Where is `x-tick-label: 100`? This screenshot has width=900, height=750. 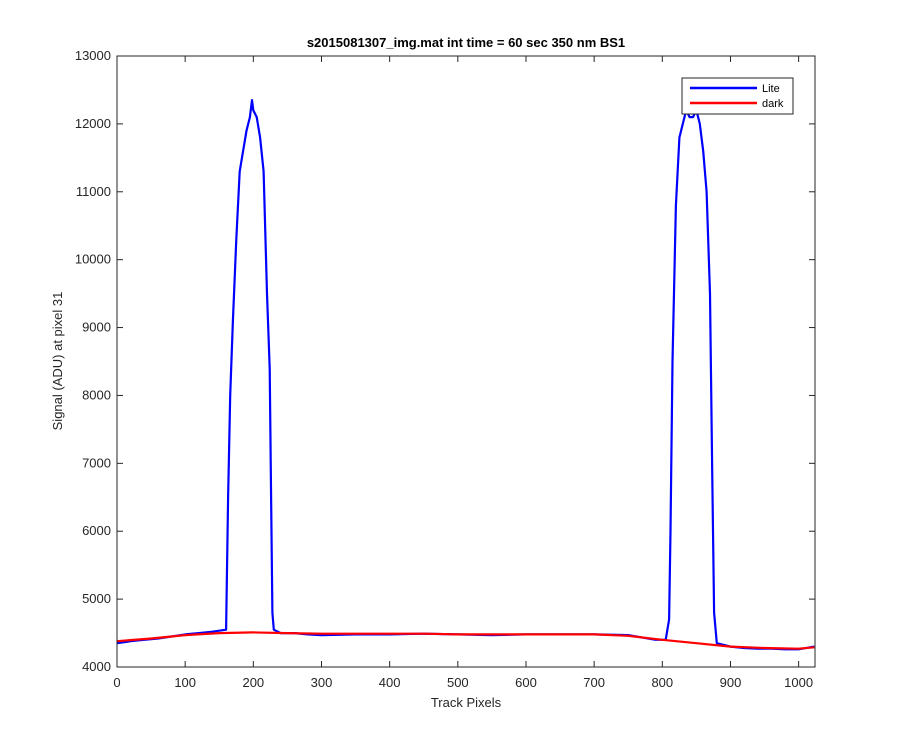 x-tick-label: 100 is located at coordinates (185, 682).